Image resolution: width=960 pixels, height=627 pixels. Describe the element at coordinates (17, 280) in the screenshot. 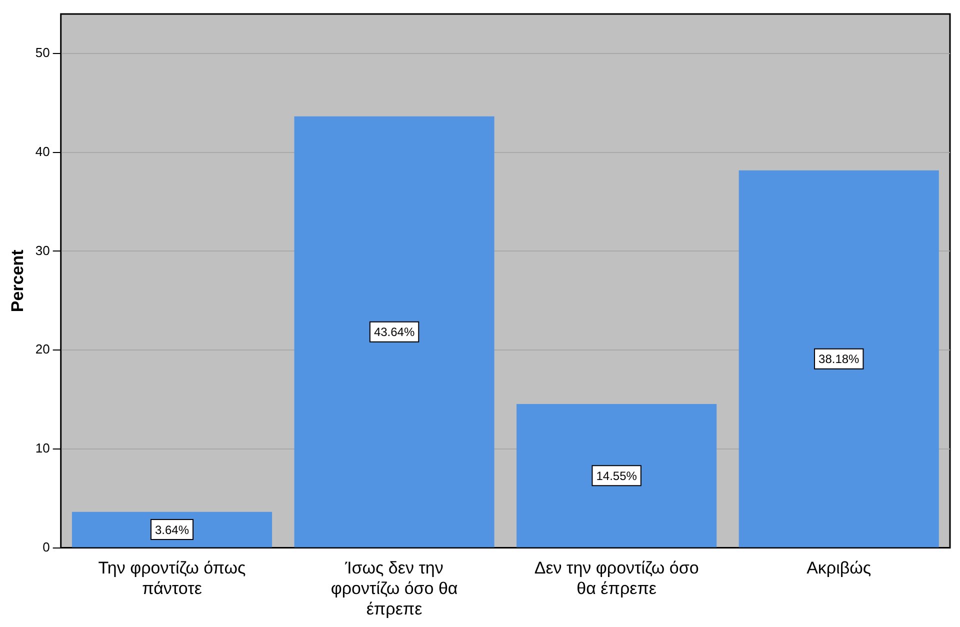

I see `y-axis-title: Percent` at that location.